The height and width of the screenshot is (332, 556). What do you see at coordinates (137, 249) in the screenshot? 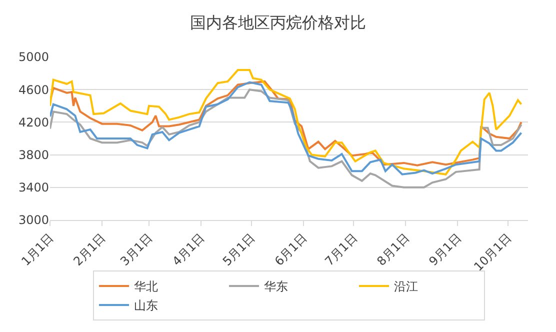
I see `x-tick-label: 3月1日` at bounding box center [137, 249].